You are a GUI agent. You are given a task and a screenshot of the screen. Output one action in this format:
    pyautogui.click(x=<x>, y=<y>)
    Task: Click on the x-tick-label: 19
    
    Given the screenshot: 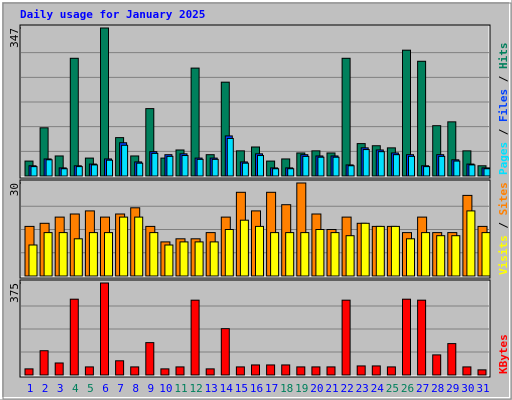 What is the action you would take?
    pyautogui.click(x=301, y=388)
    